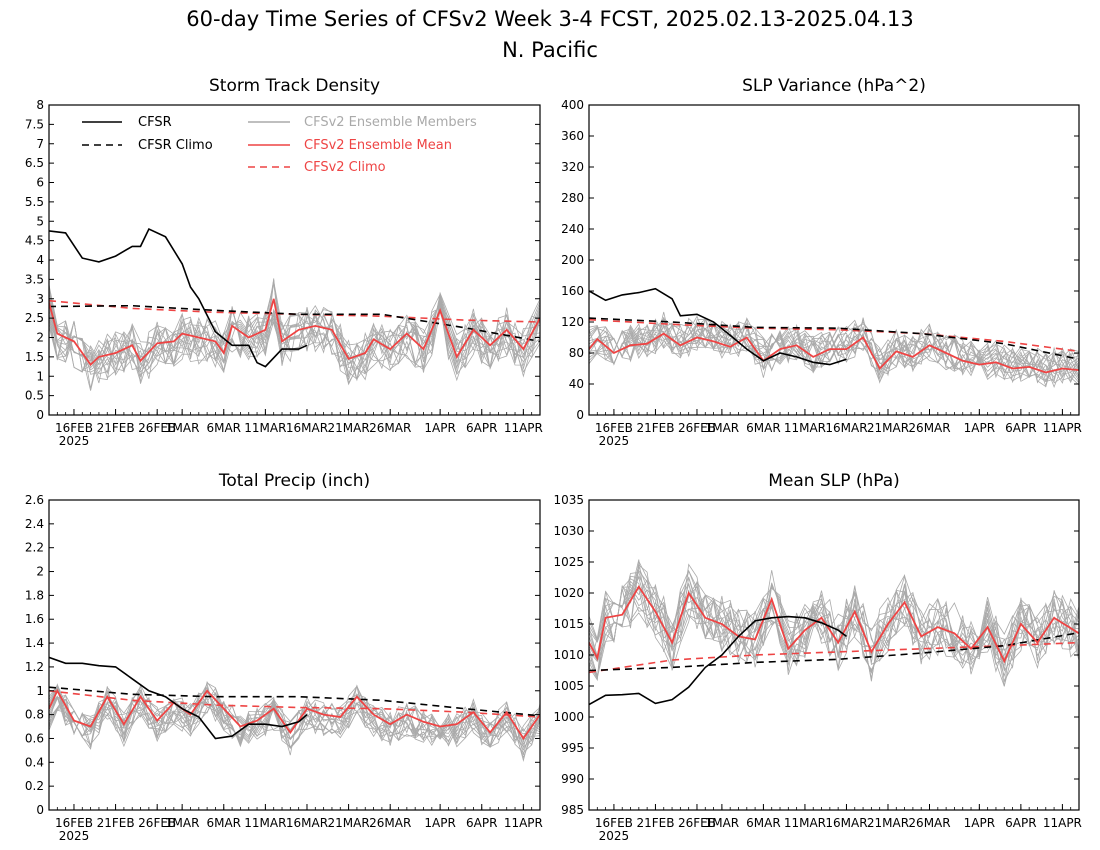 The height and width of the screenshot is (850, 1100). I want to click on y-tick-label: 6.5, so click(34, 163).